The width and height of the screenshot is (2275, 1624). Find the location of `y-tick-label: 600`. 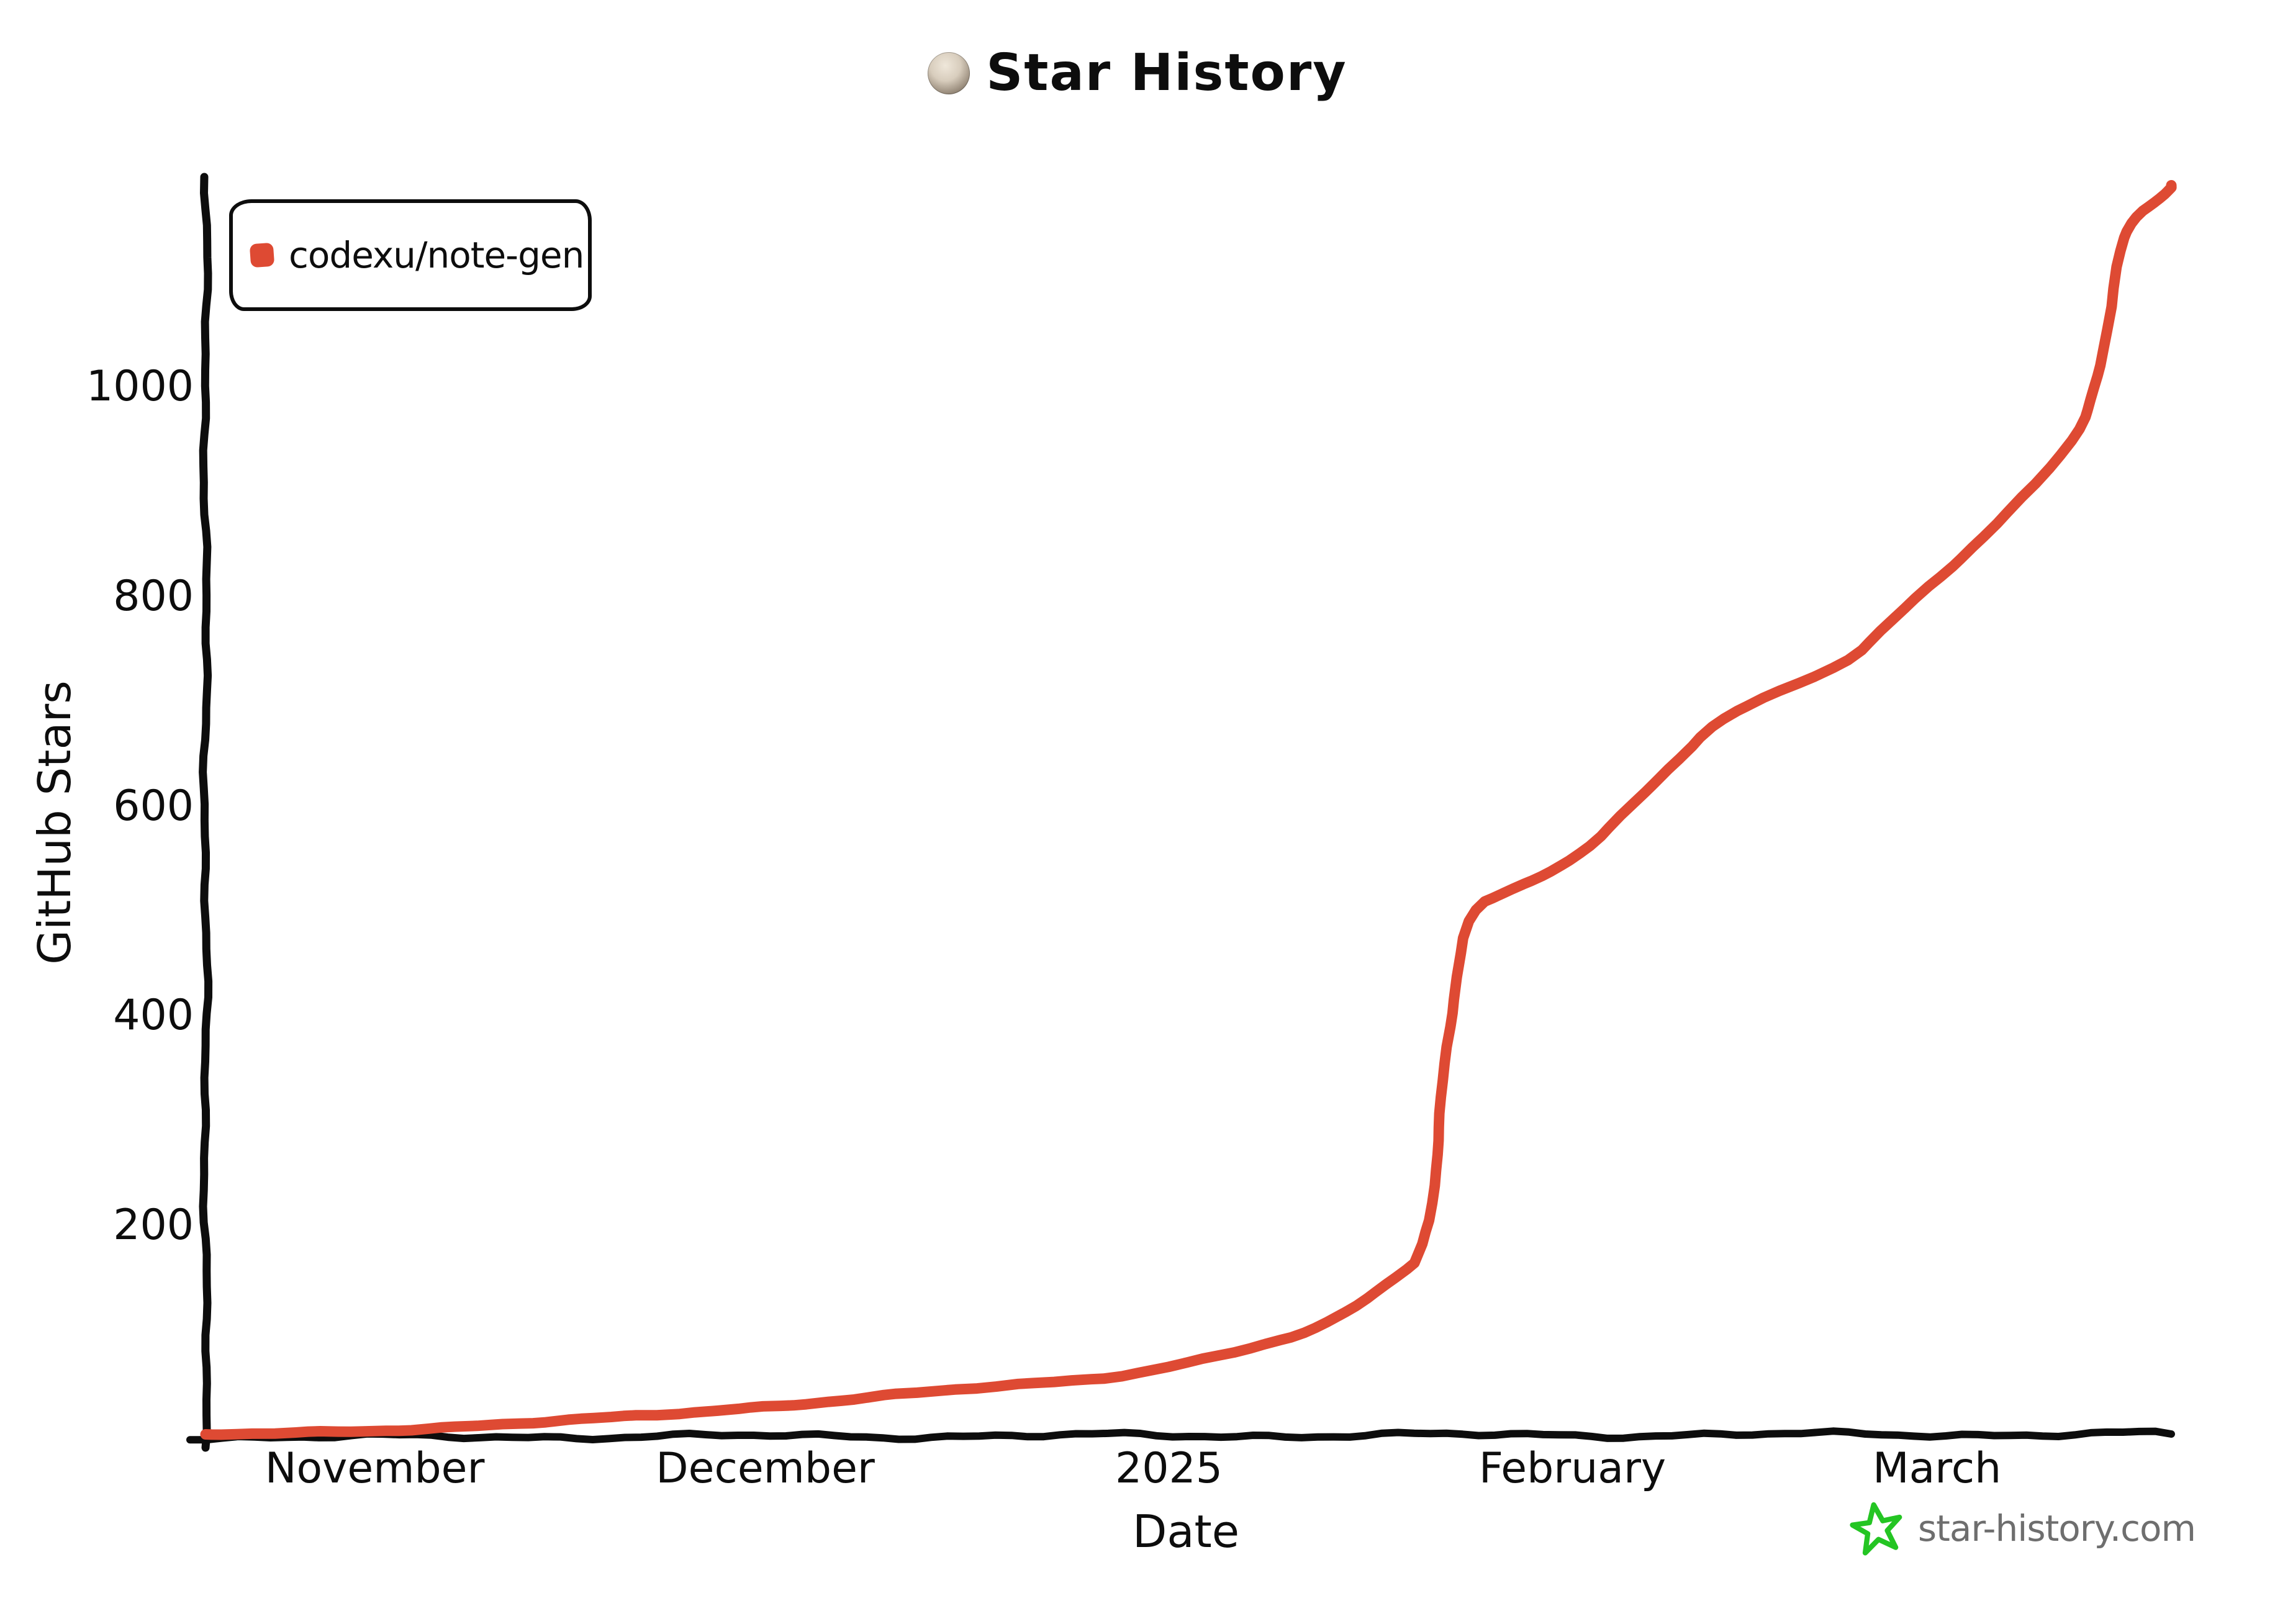

y-tick-label: 600 is located at coordinates (153, 806).